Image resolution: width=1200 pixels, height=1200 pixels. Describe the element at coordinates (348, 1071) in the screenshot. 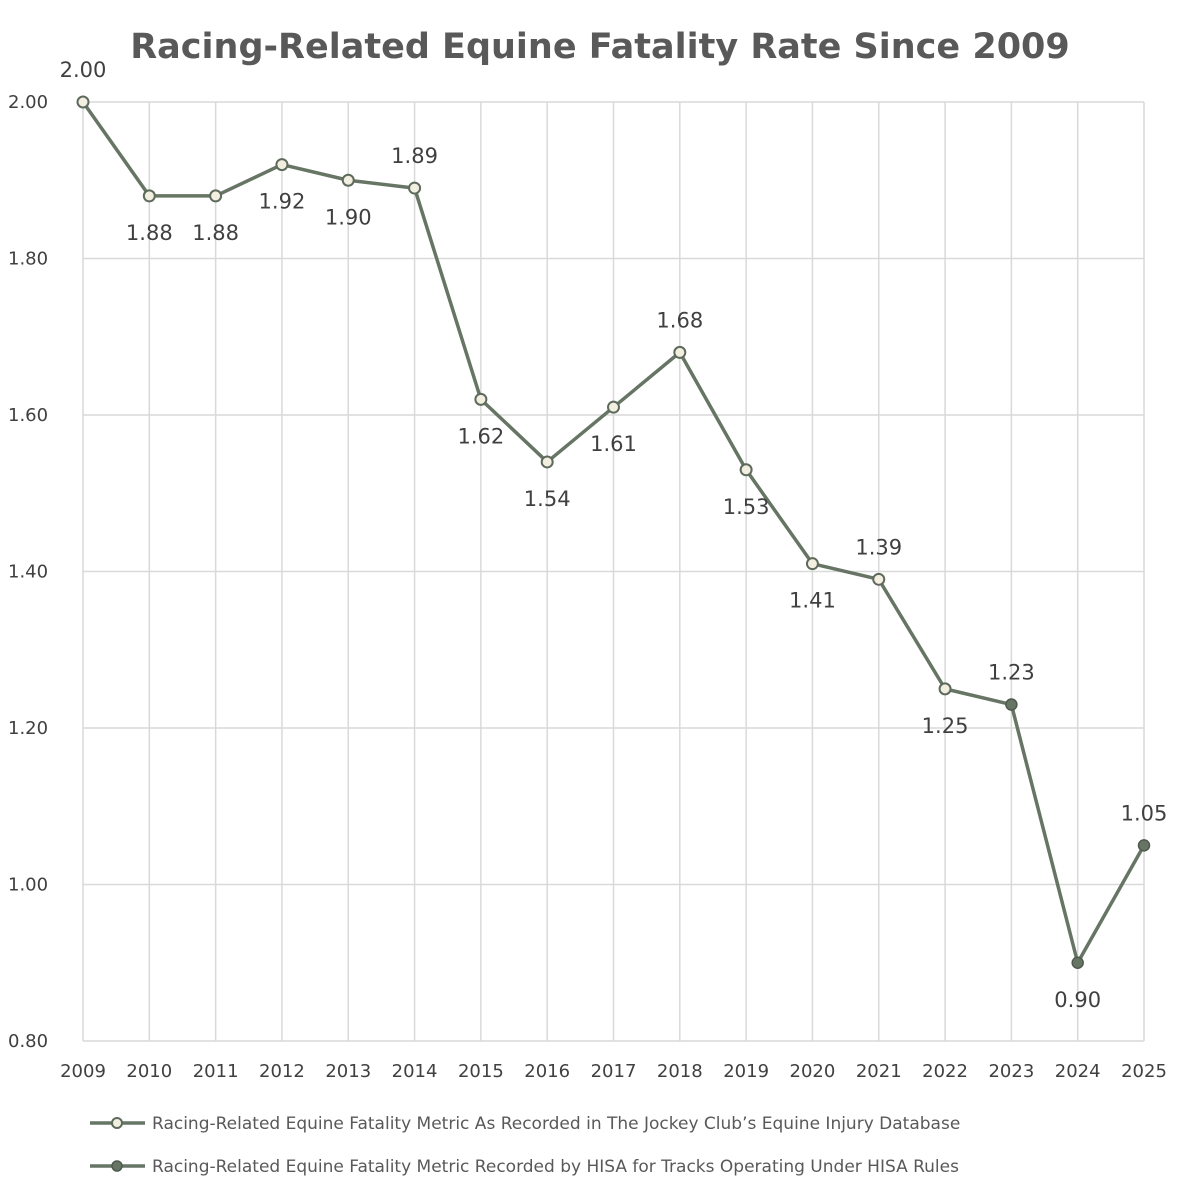

I see `x-tick-label: 2013` at that location.